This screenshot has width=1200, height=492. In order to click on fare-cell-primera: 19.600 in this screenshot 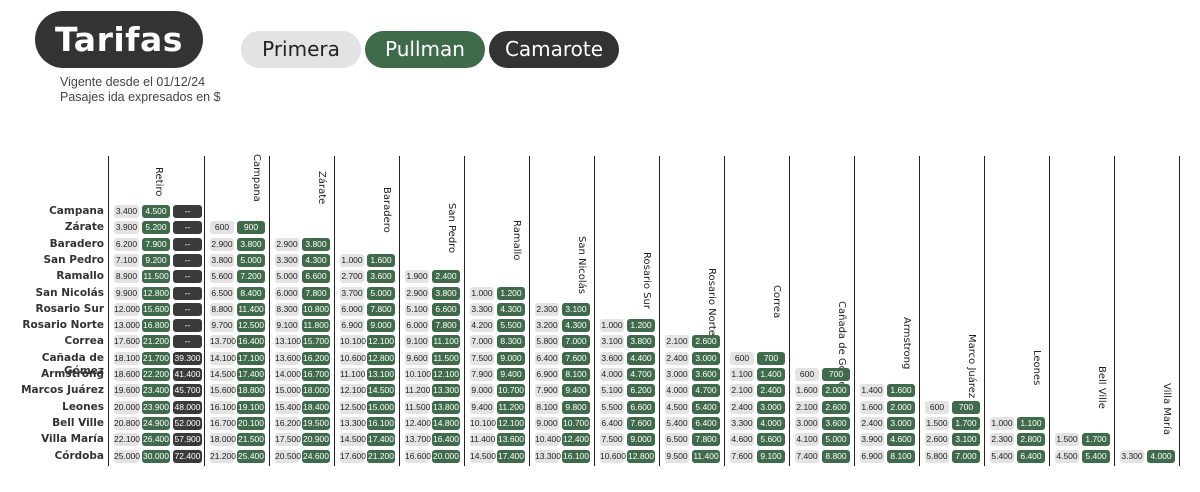, I will do `click(127, 391)`.